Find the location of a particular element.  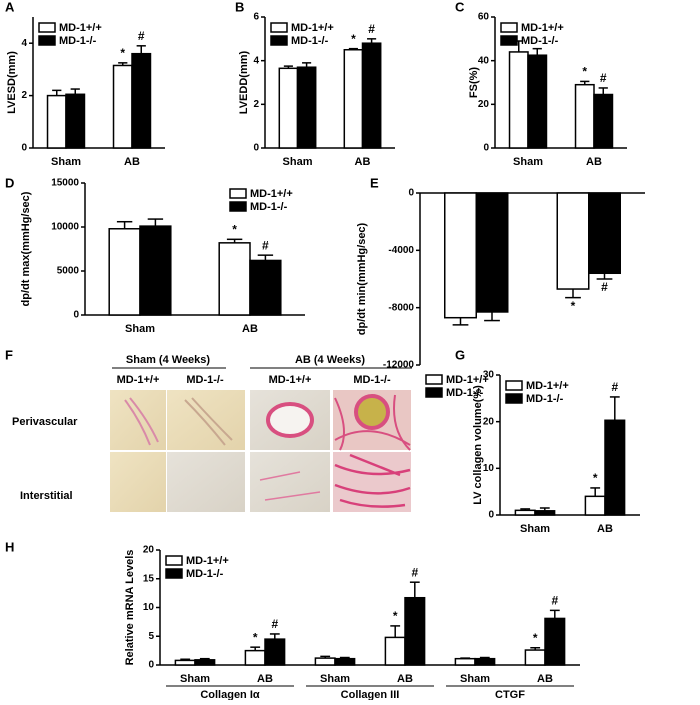

y-axis-label: Relative mRNA Levels is located at coordinates (130, 608).